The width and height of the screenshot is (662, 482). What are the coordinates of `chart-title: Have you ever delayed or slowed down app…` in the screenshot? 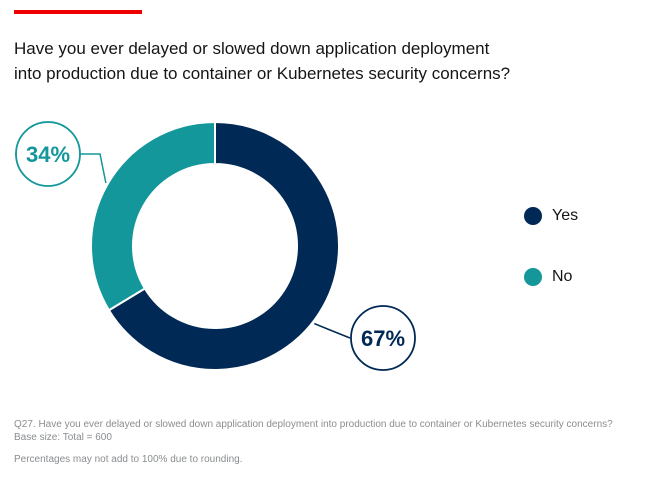 It's located at (314, 61).